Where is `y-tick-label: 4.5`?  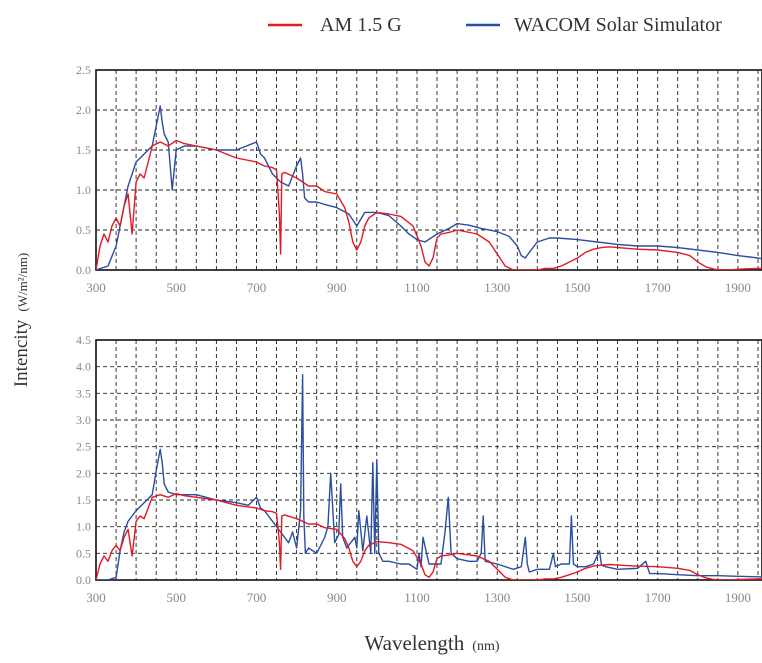 y-tick-label: 4.5 is located at coordinates (83, 340).